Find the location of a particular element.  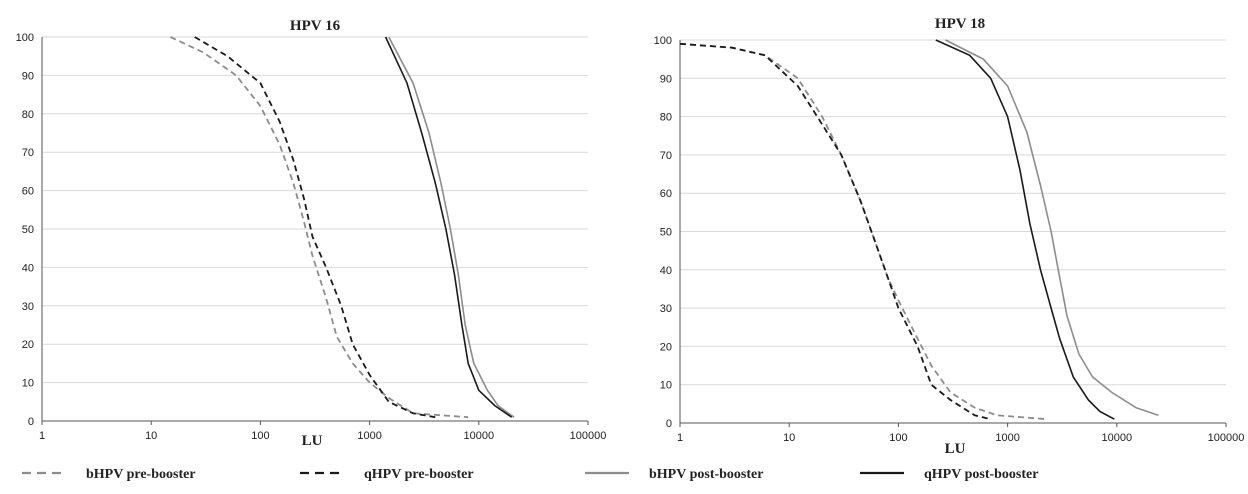

chart-title: HPV 18 is located at coordinates (960, 24).